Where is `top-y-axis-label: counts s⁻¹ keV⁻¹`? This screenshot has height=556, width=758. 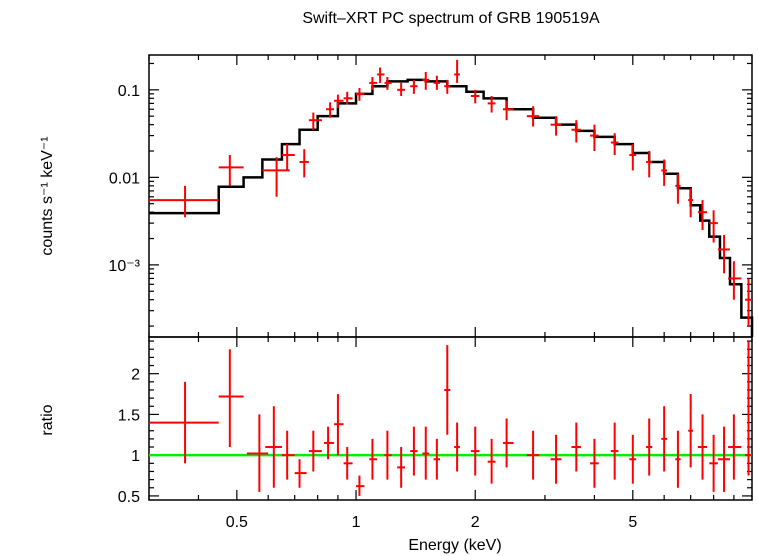 top-y-axis-label: counts s⁻¹ keV⁻¹ is located at coordinates (47, 195).